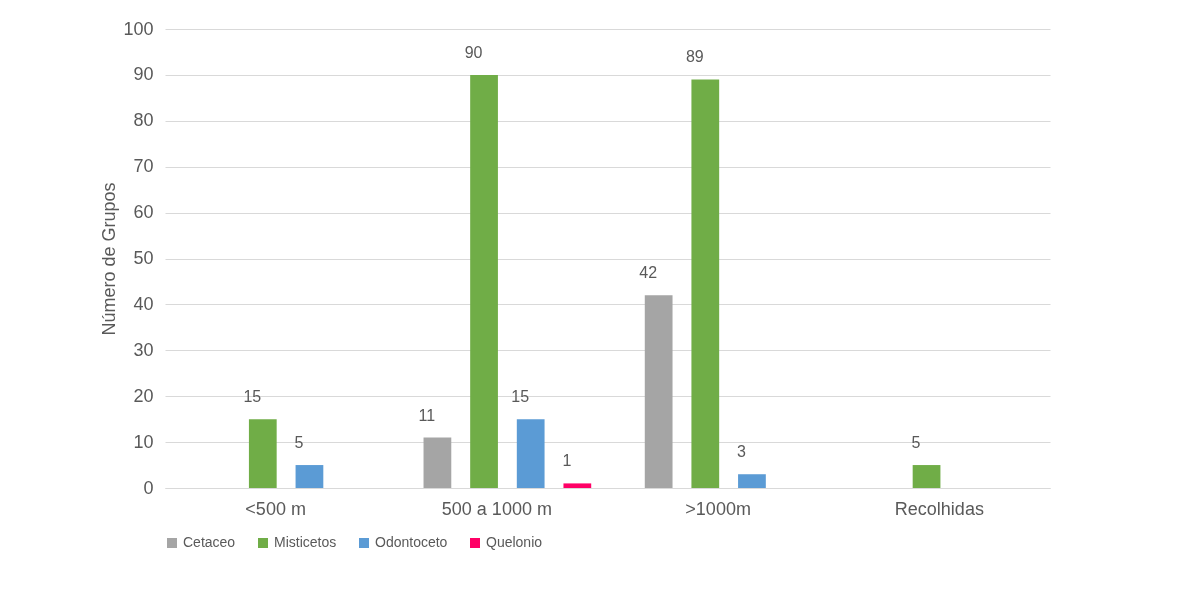 The height and width of the screenshot is (594, 1203). Describe the element at coordinates (514, 542) in the screenshot. I see `legend-label: Quelonio` at that location.